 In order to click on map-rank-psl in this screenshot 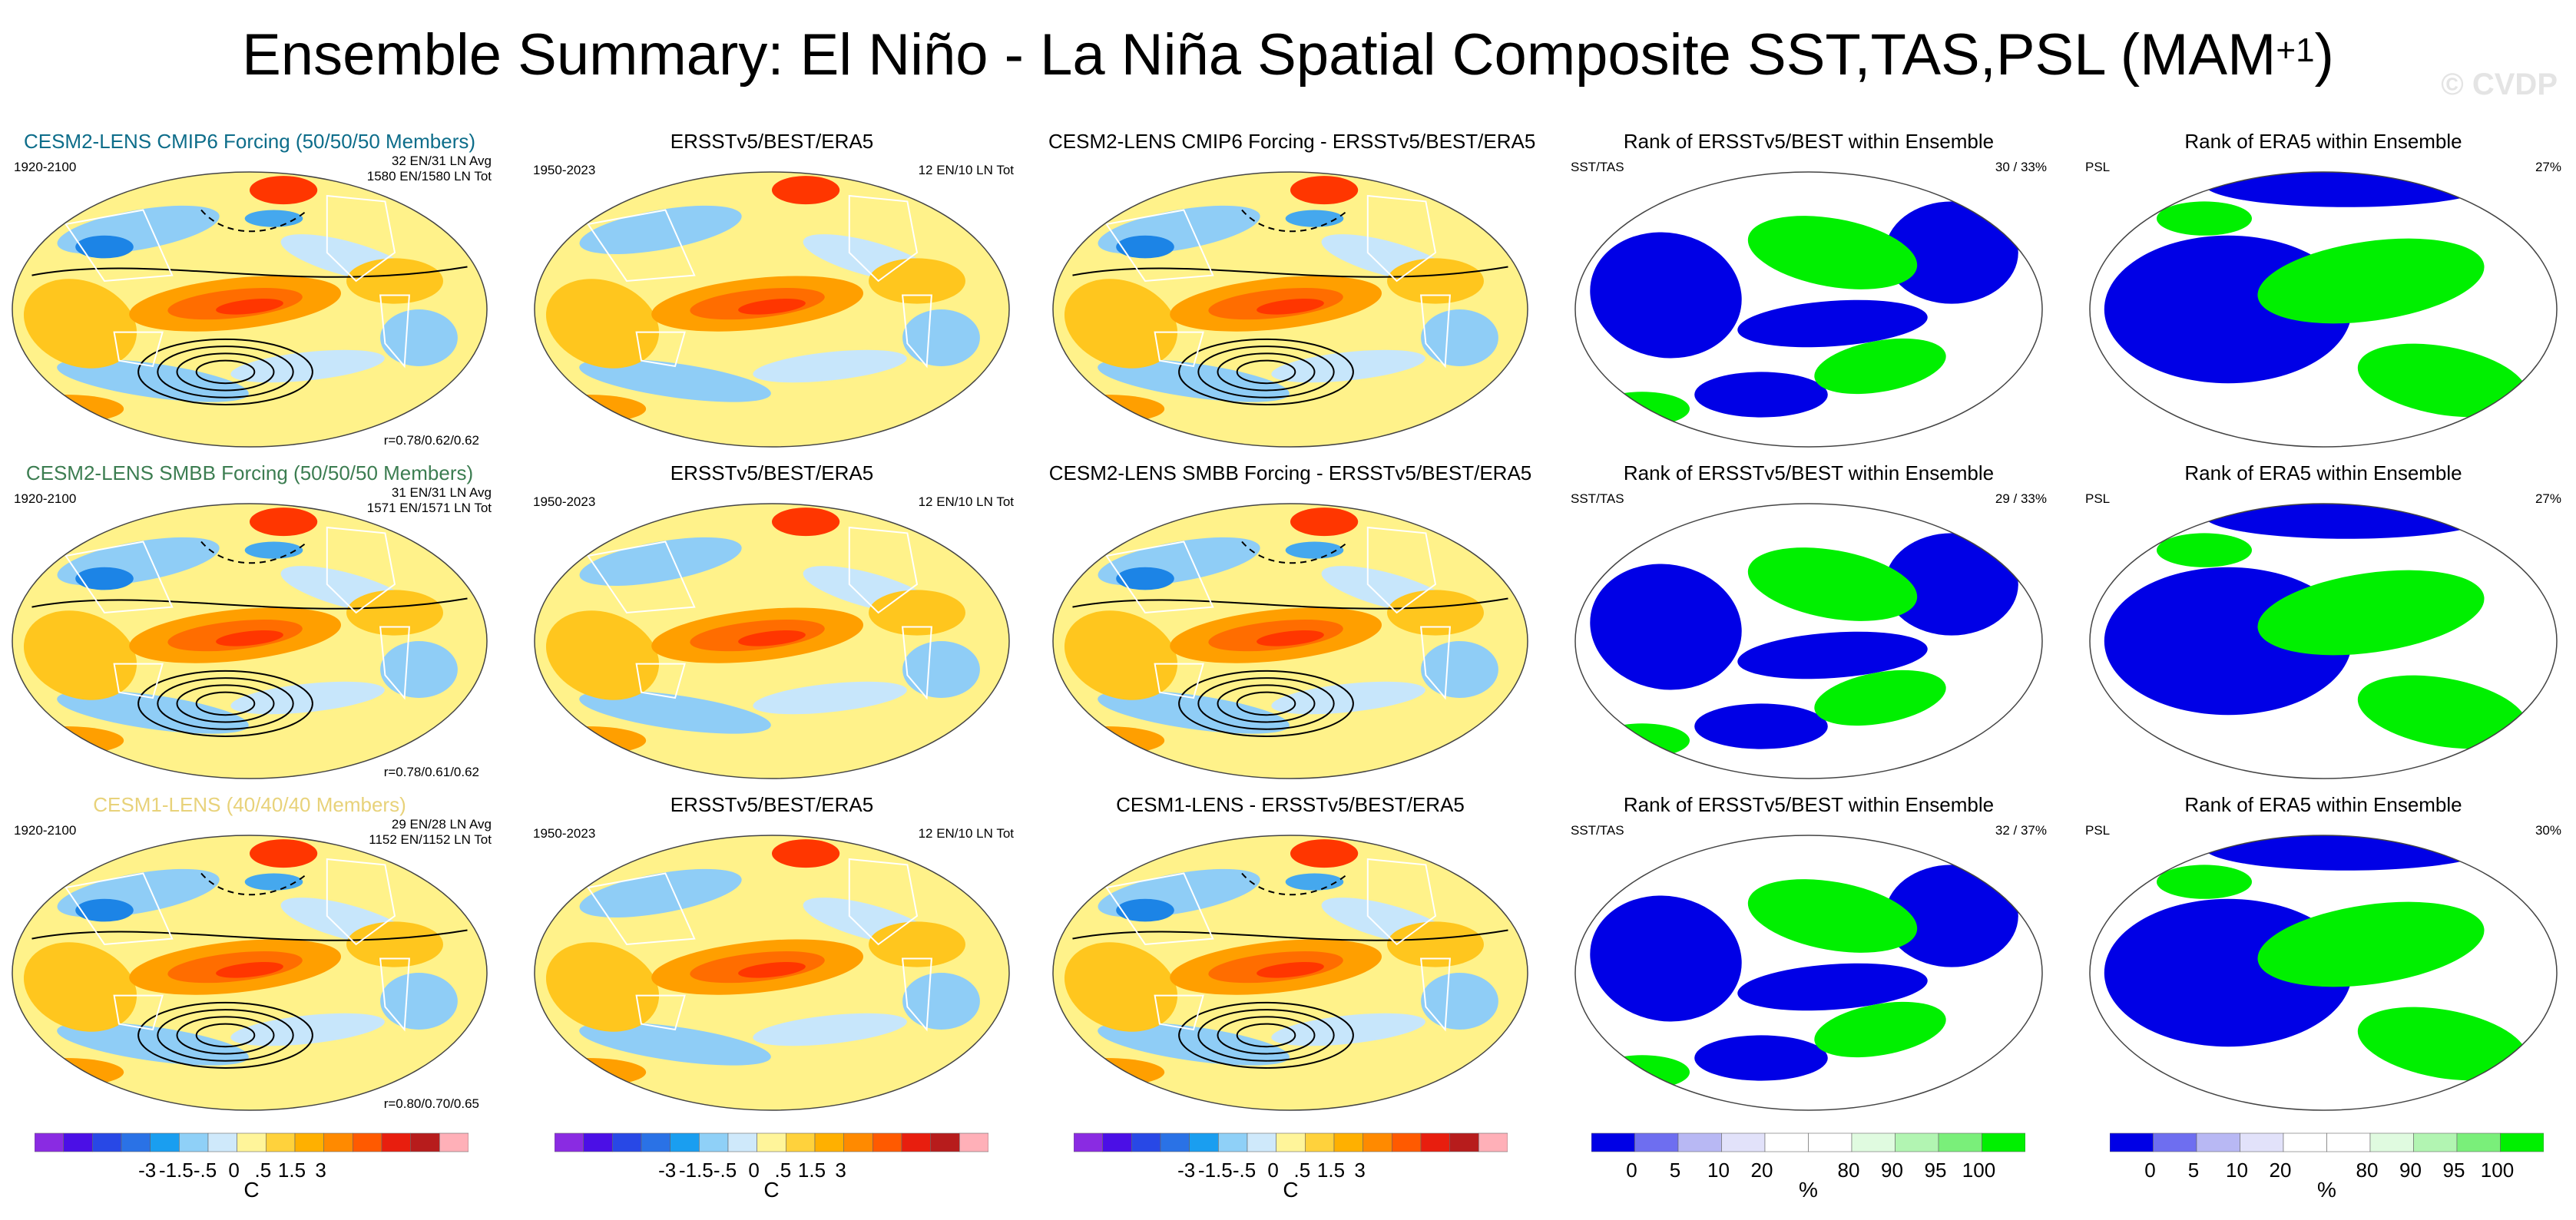, I will do `click(2323, 309)`.